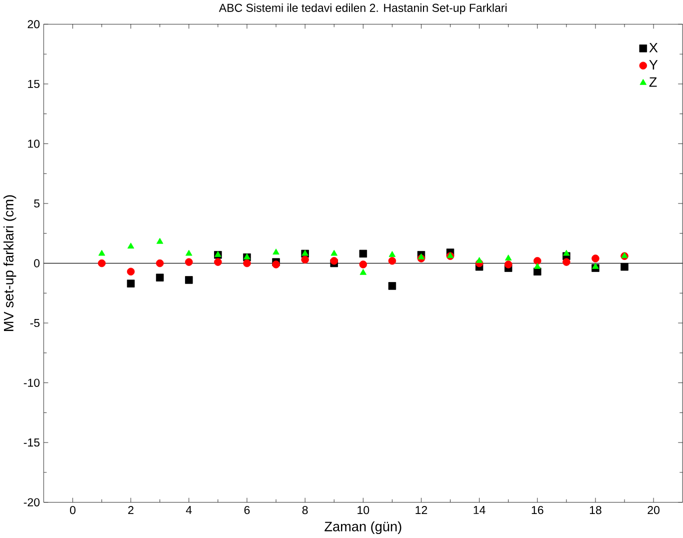  What do you see at coordinates (32, 383) in the screenshot?
I see `y-tick-label: -10` at bounding box center [32, 383].